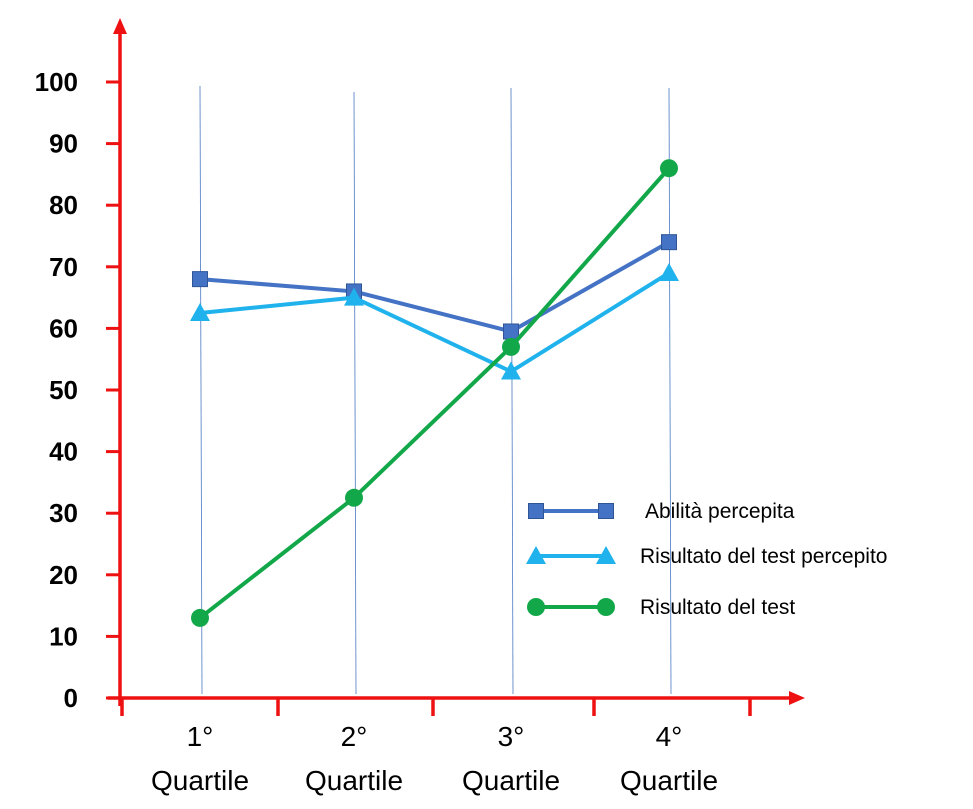 Image resolution: width=973 pixels, height=809 pixels. I want to click on y-tick-label: 60, so click(63, 328).